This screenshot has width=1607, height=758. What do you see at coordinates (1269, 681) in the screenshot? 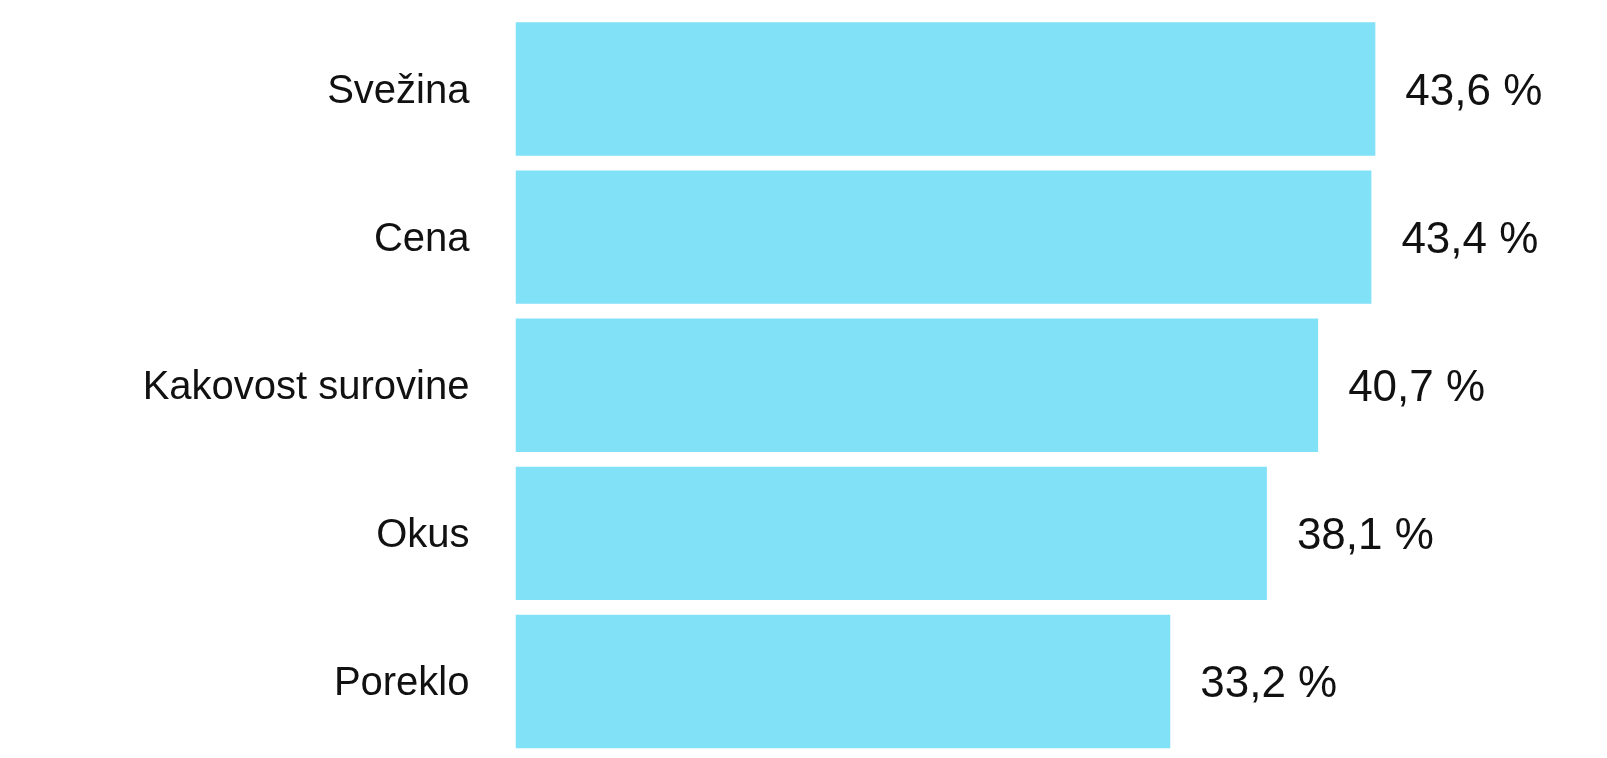
I see `data-label: 33,2 %` at bounding box center [1269, 681].